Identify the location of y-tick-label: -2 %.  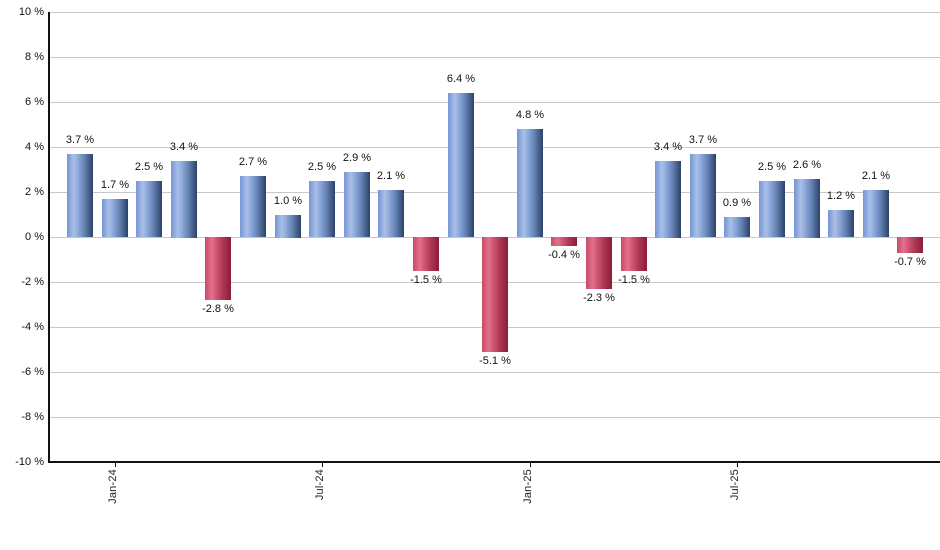
(32, 282).